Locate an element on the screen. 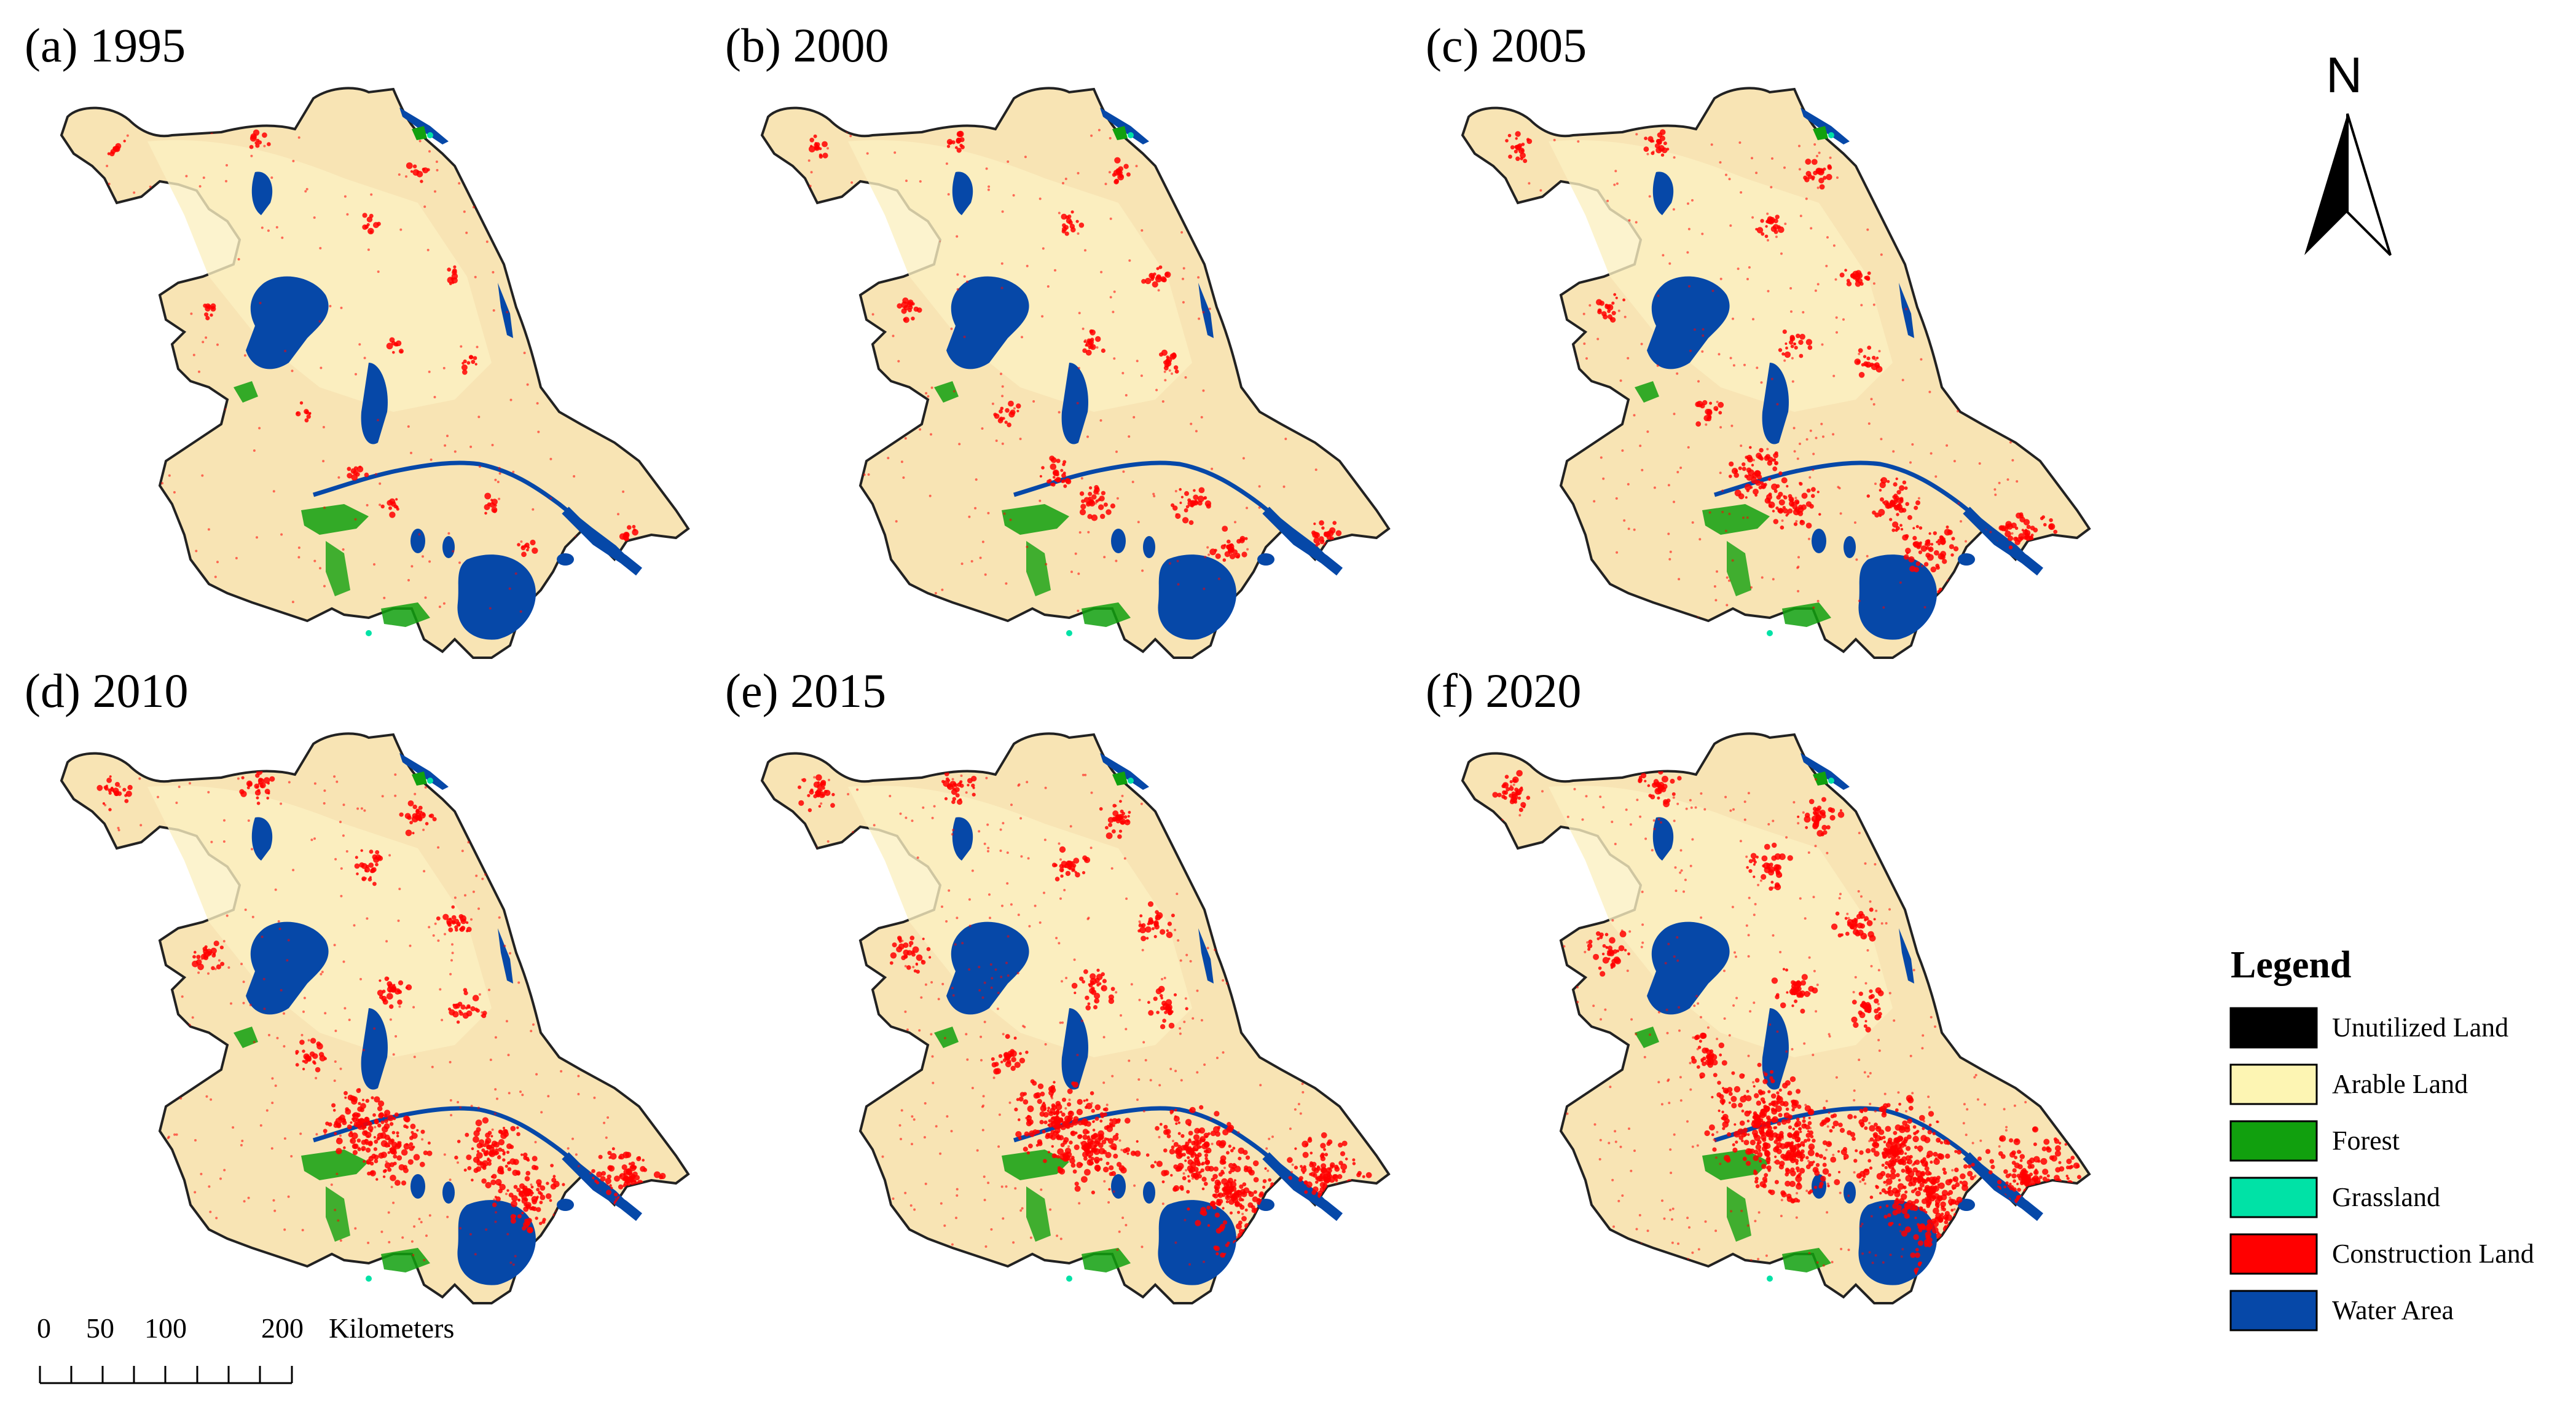  legend-label: Water Area is located at coordinates (2393, 1310).